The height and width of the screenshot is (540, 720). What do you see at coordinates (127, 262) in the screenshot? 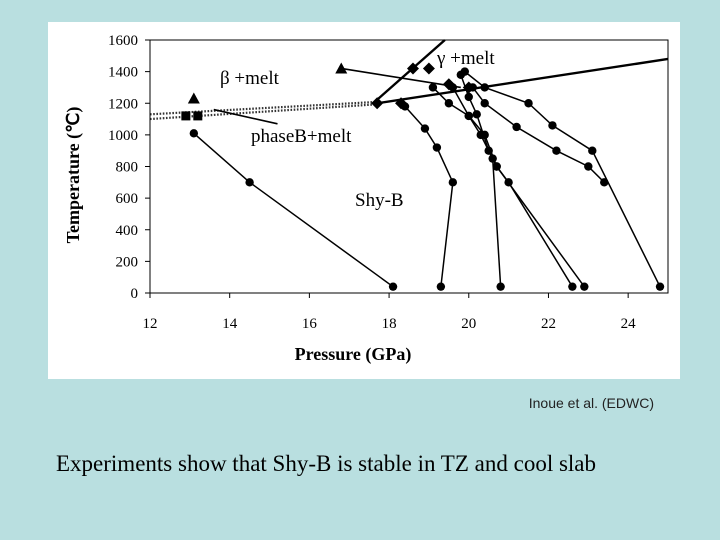
I see `y-tick-label: 200` at bounding box center [127, 262].